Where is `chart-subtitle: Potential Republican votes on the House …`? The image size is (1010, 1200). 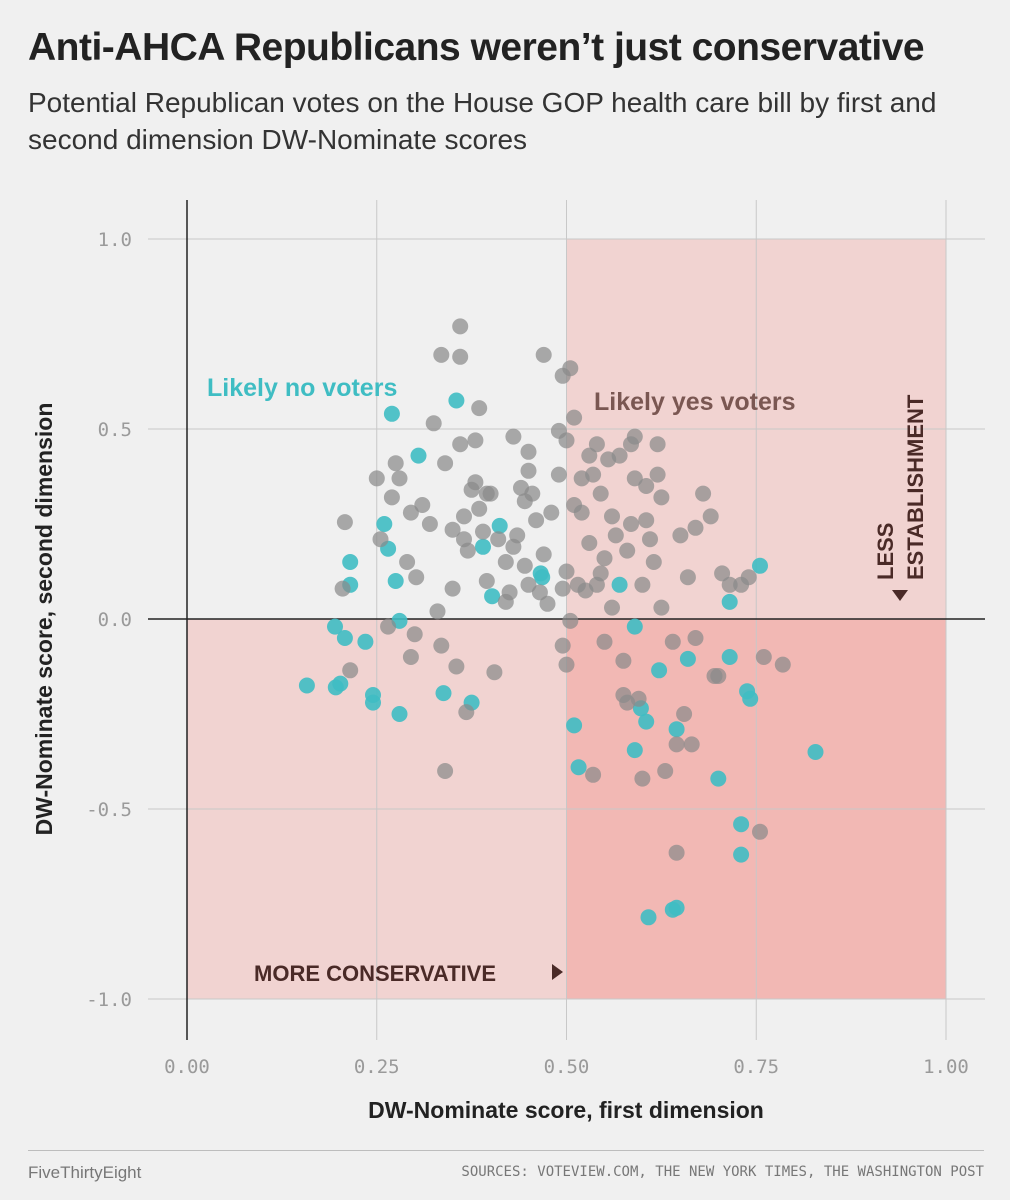
chart-subtitle: Potential Republican votes on the House … is located at coordinates (482, 121).